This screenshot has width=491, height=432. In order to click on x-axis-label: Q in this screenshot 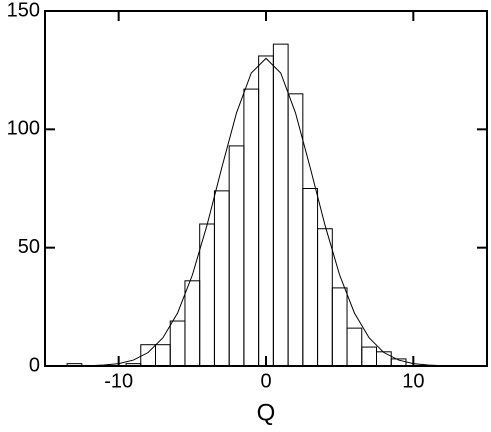, I will do `click(266, 412)`.